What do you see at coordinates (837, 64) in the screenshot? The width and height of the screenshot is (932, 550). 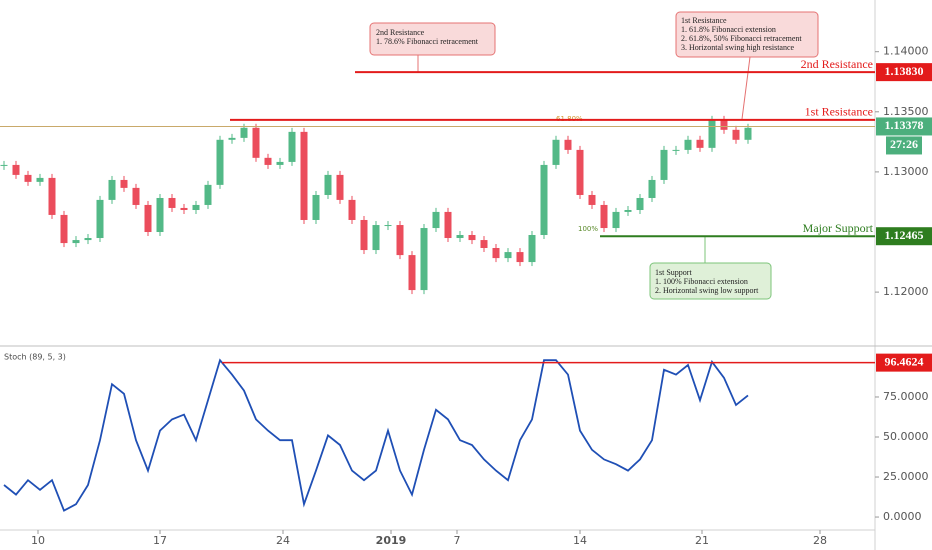 I see `level-name: 2nd Resistance` at bounding box center [837, 64].